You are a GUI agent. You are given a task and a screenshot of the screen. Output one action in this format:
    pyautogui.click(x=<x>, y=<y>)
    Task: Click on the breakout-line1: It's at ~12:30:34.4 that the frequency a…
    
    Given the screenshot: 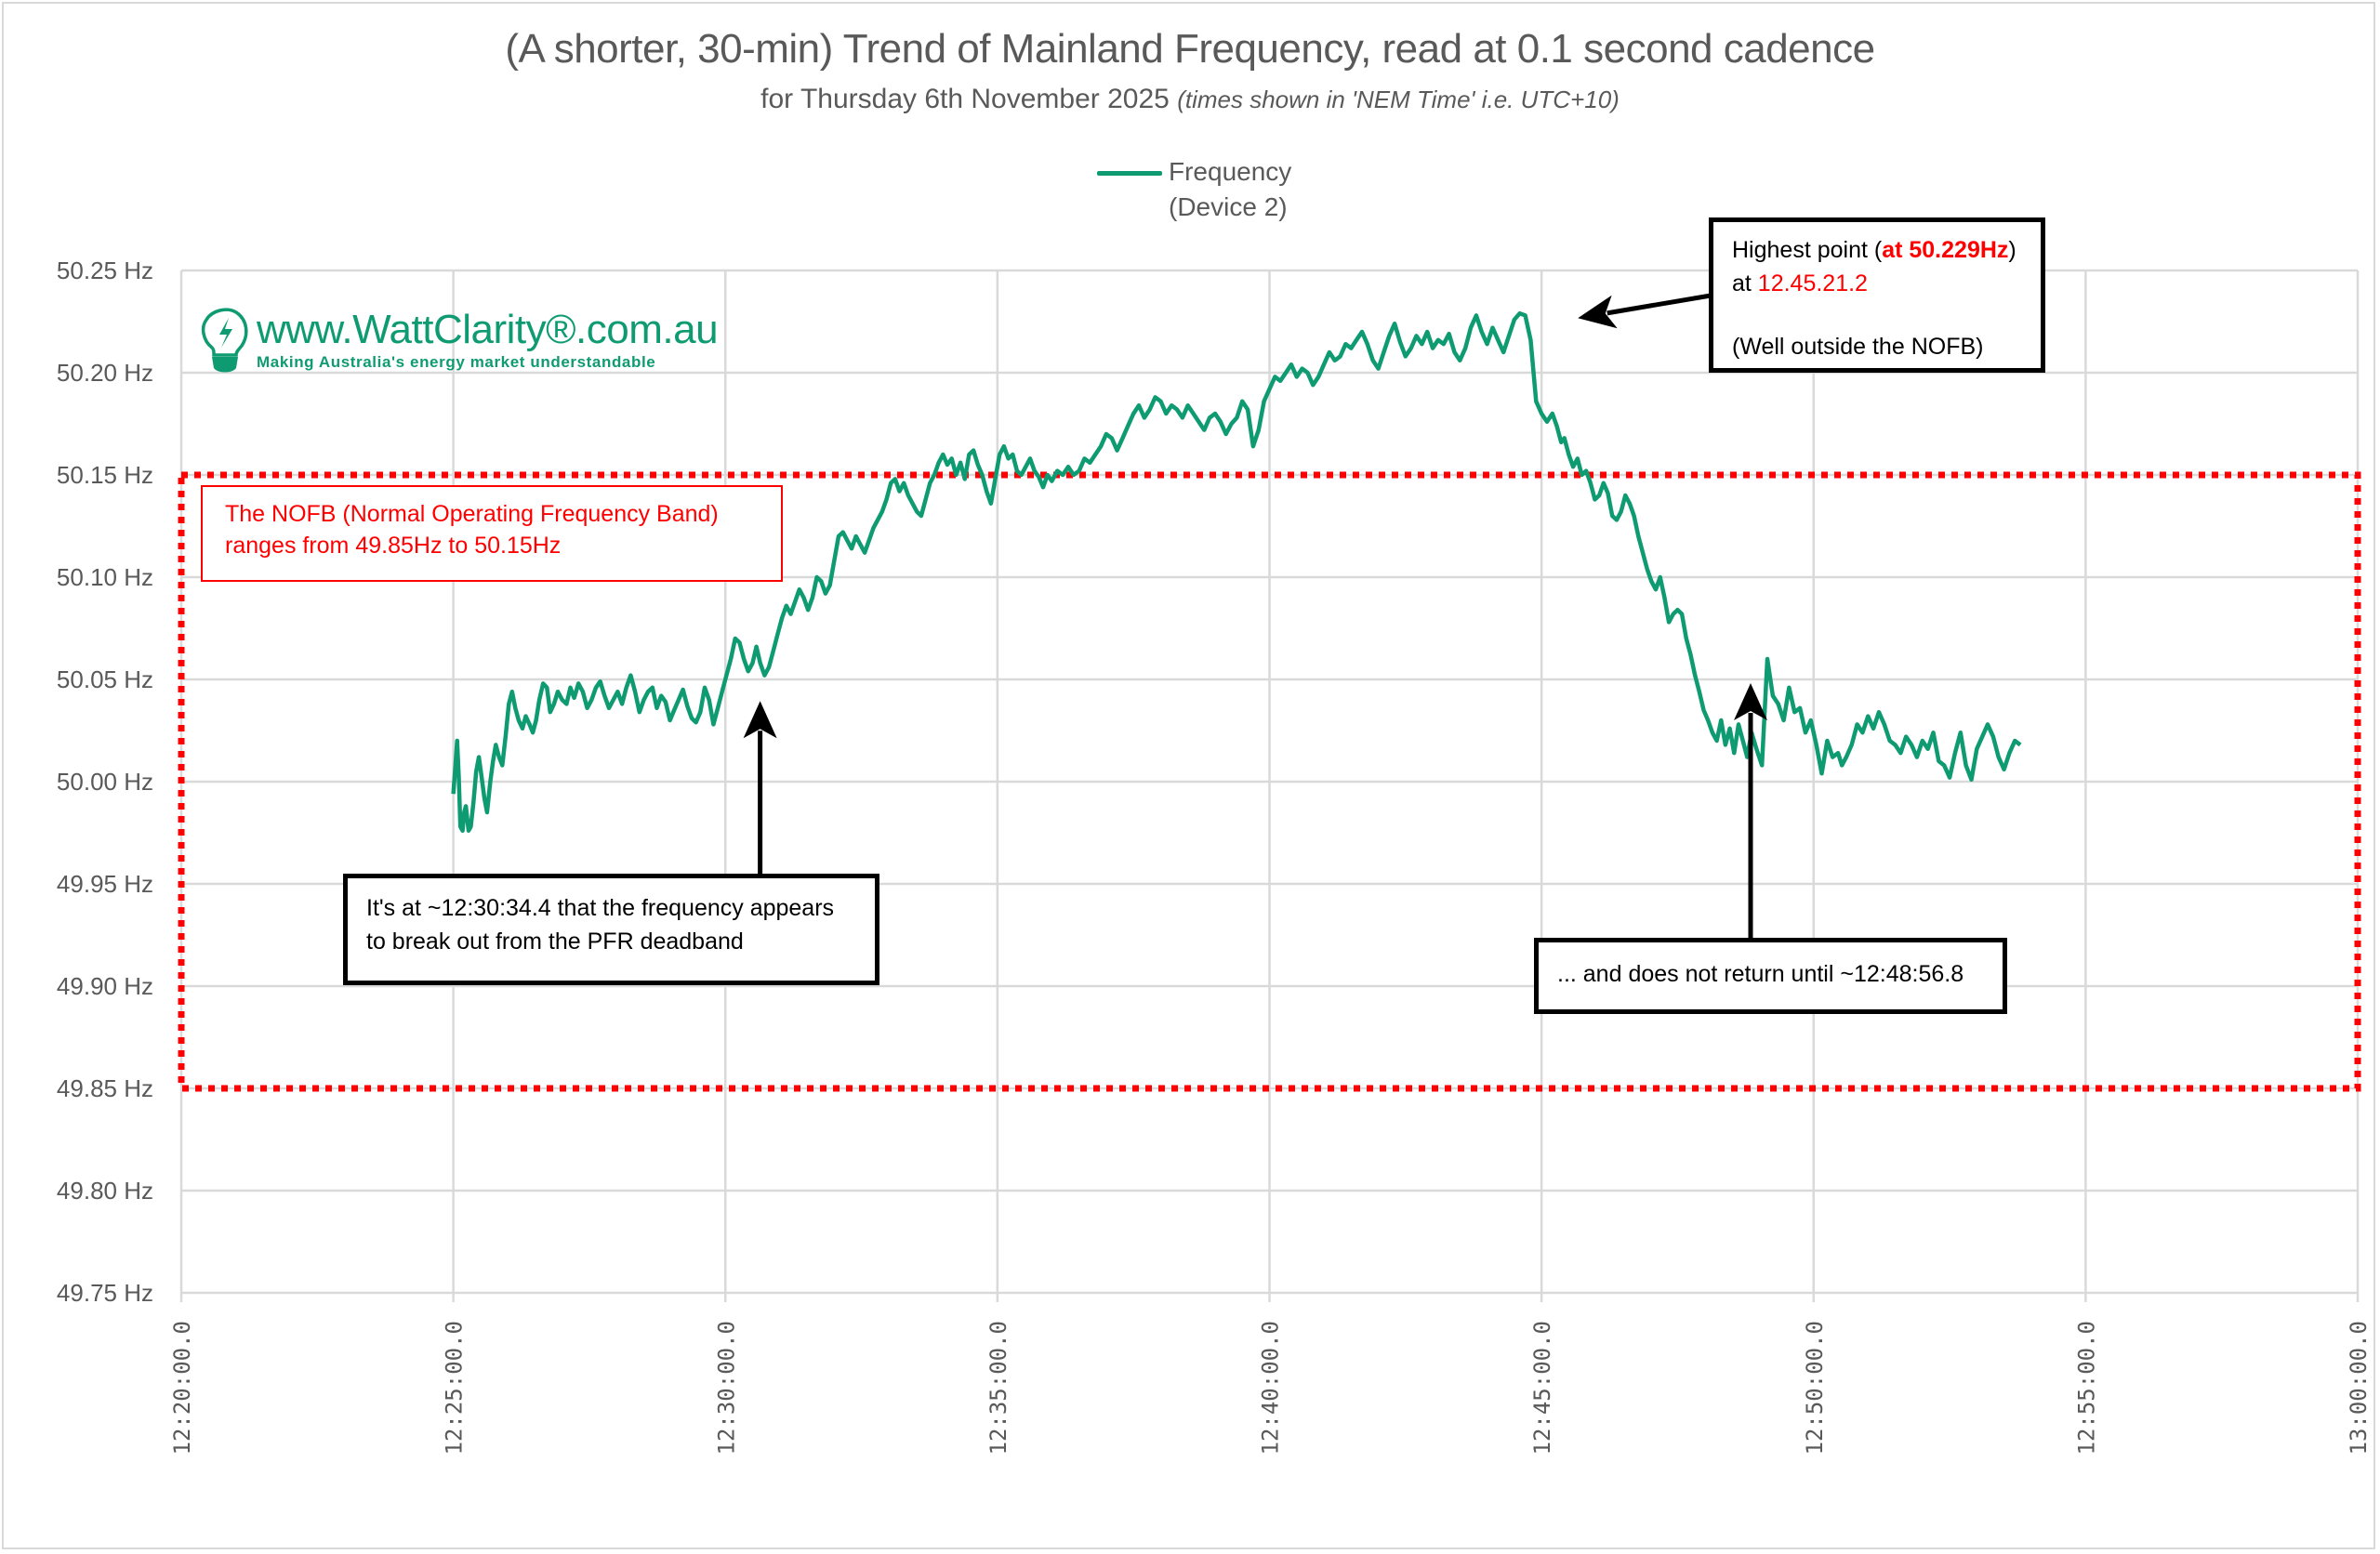 What is the action you would take?
    pyautogui.click(x=600, y=908)
    